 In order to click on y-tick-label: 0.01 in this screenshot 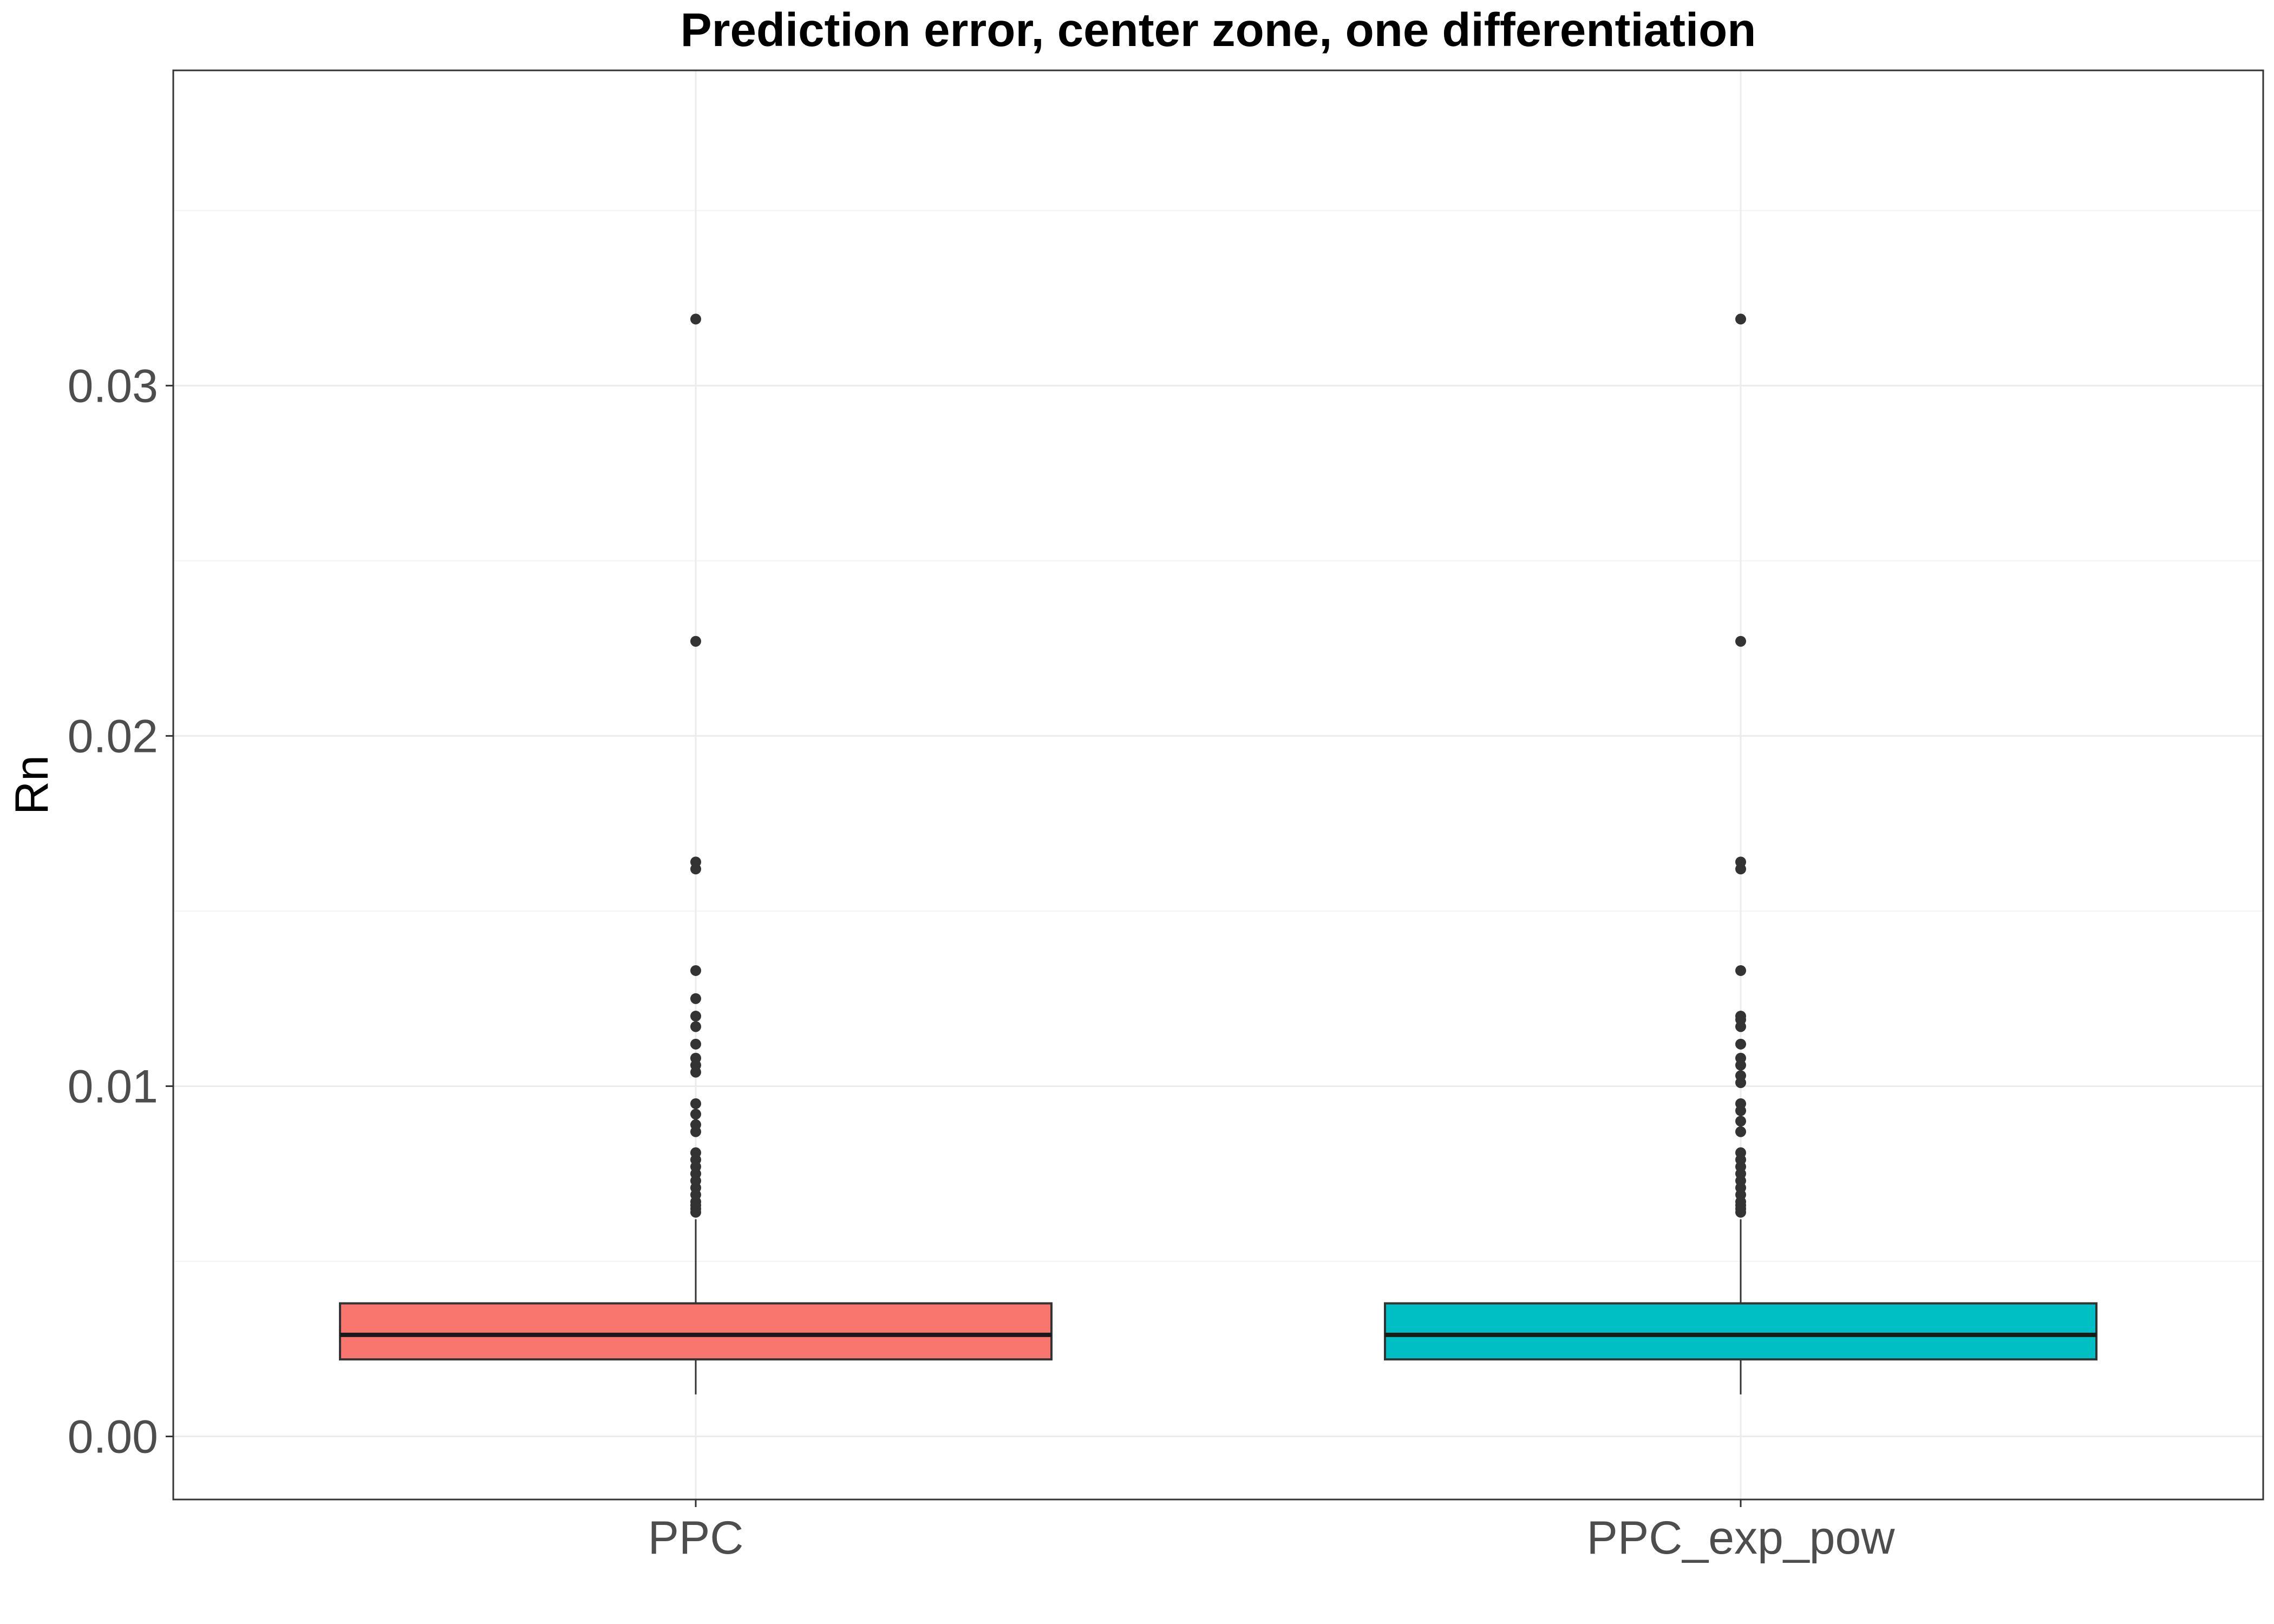, I will do `click(113, 1086)`.